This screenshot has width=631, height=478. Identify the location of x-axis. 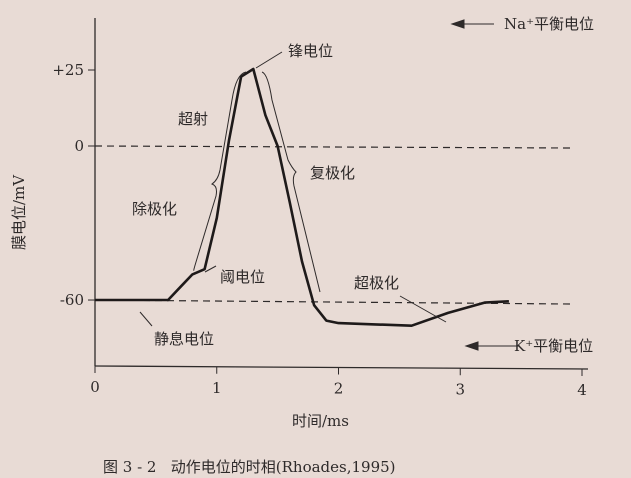
(341, 367).